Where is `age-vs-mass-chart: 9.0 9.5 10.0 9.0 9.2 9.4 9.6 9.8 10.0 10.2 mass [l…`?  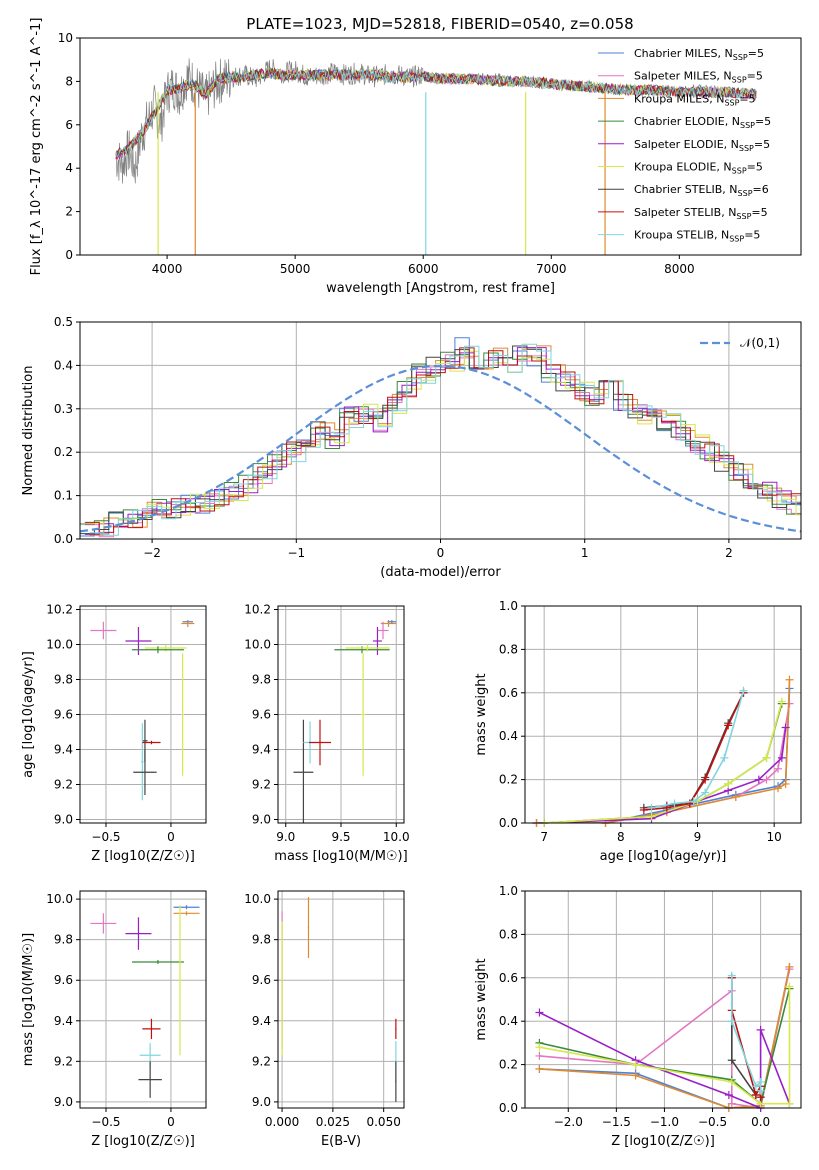 age-vs-mass-chart: 9.0 9.5 10.0 9.0 9.2 9.4 9.6 9.8 10.0 10.2 mass [l… is located at coordinates (326, 734).